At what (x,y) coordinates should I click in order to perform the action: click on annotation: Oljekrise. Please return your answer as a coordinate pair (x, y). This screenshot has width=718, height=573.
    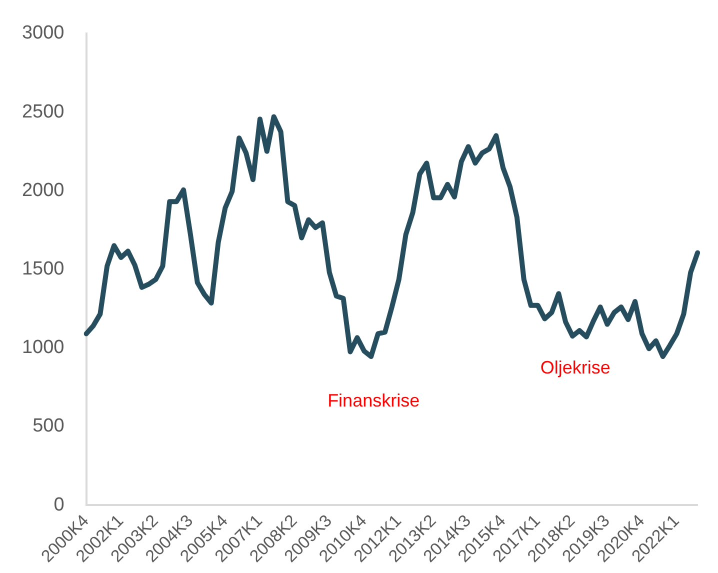
    Looking at the image, I should click on (575, 367).